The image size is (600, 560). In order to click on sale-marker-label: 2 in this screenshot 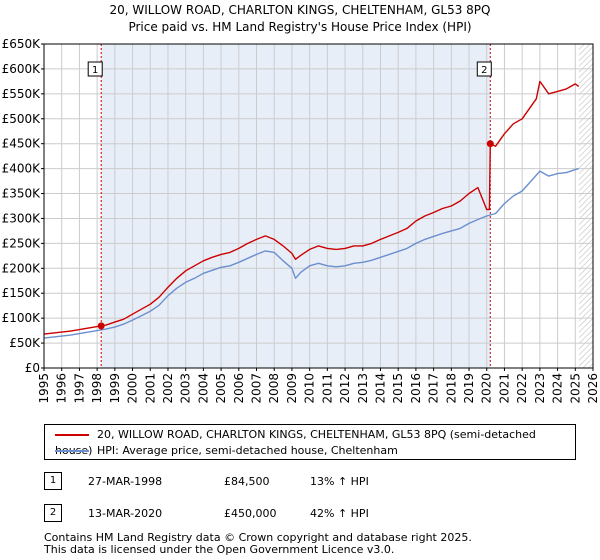, I will do `click(484, 70)`.